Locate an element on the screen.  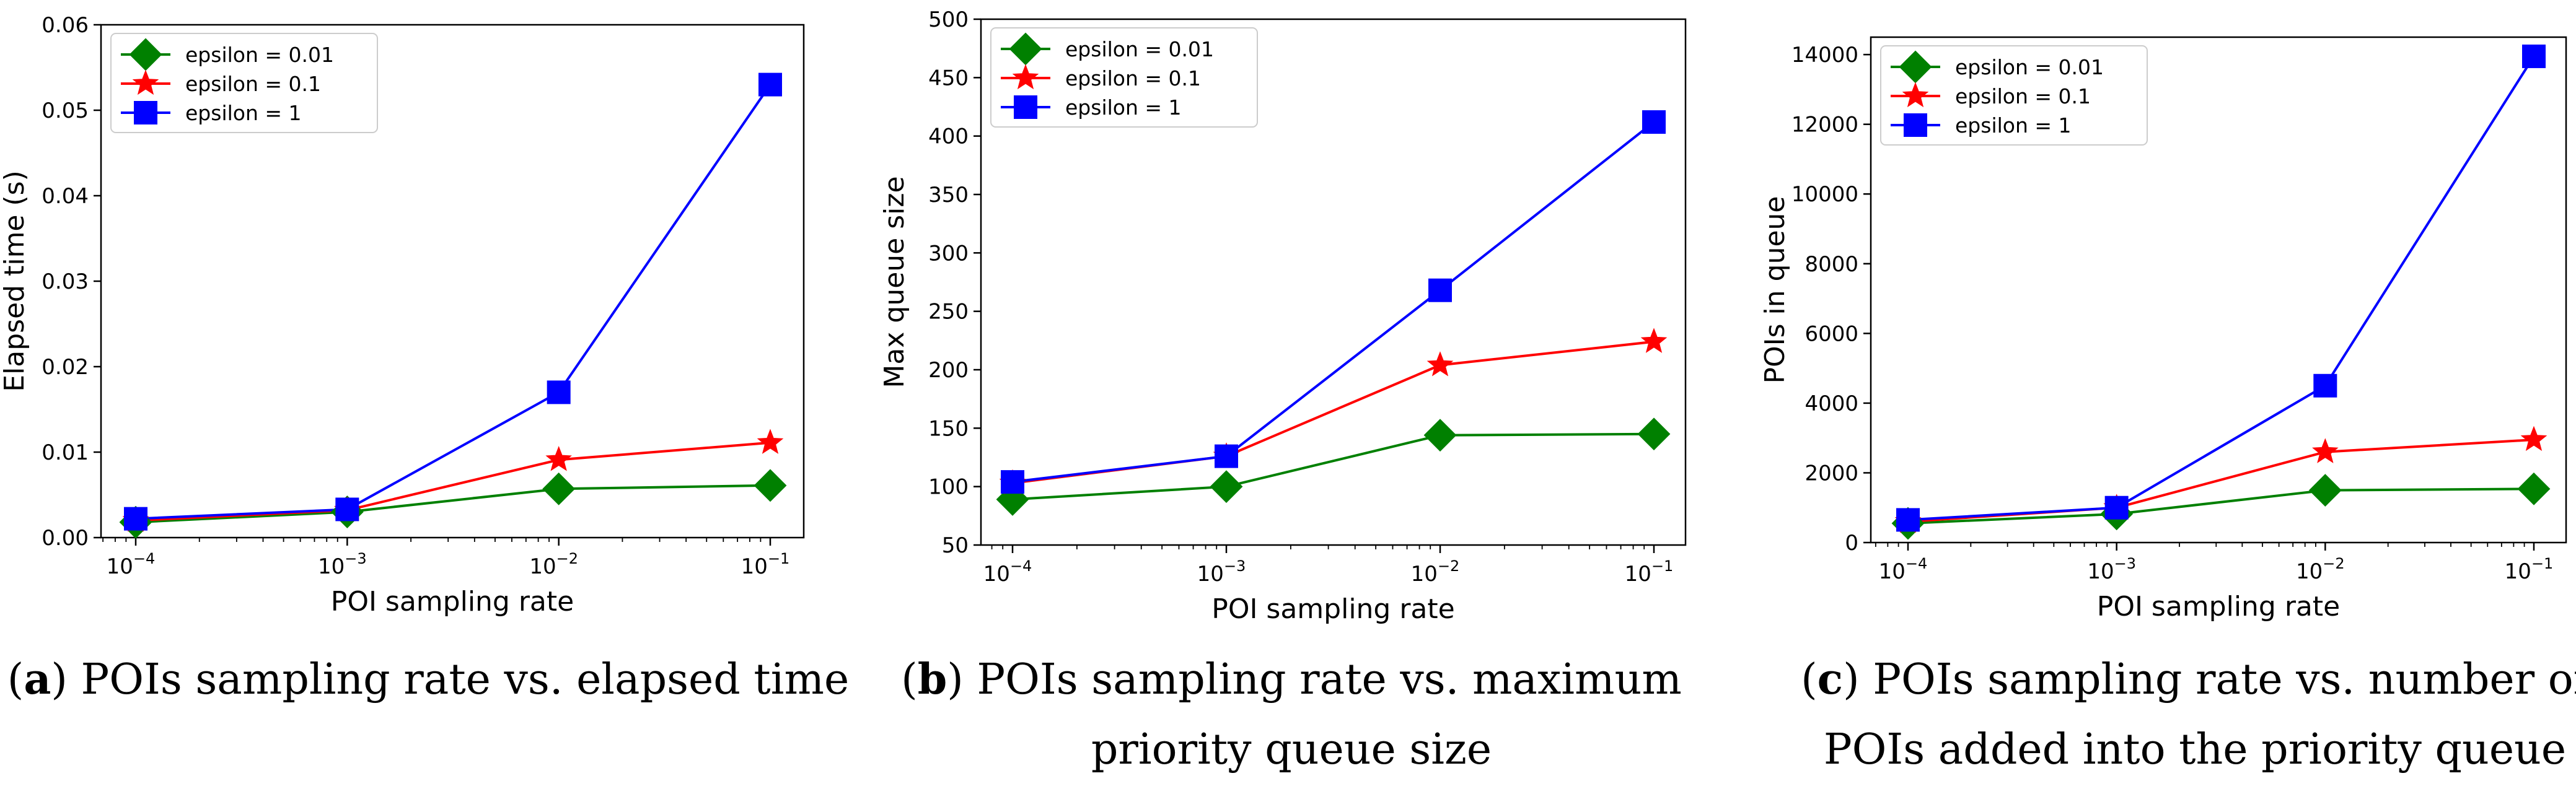
y-tick-label: 250 is located at coordinates (948, 312).